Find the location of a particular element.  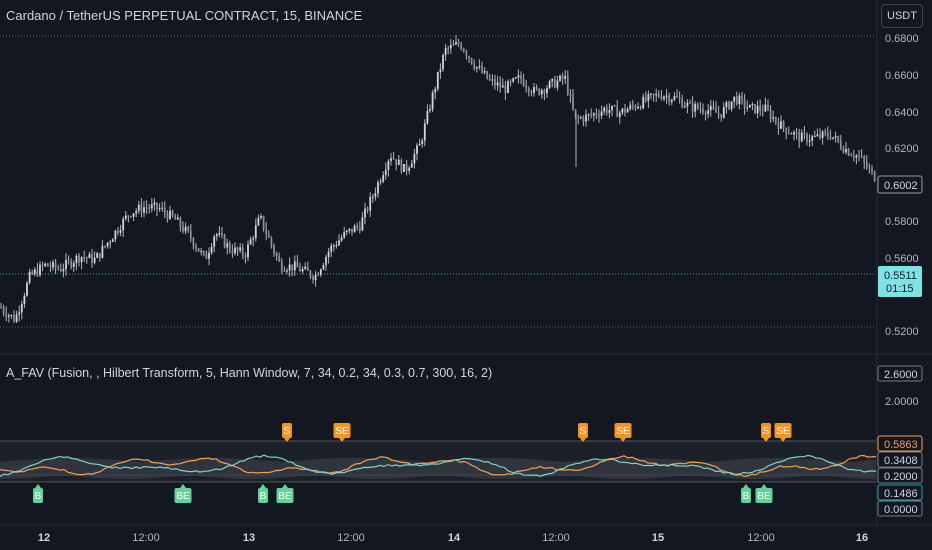

sell-signals: S SE S SE S SE is located at coordinates (537, 432).